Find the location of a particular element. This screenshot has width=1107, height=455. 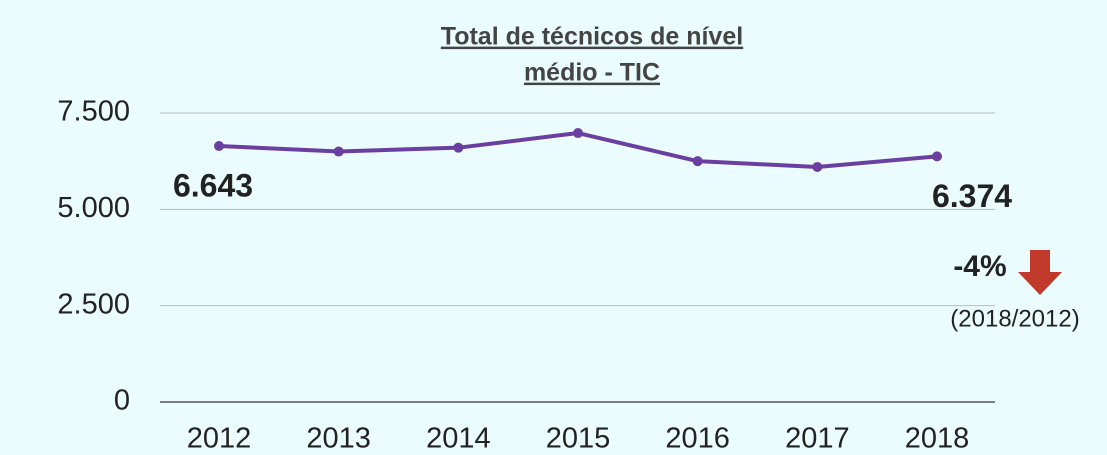

x-tick-label: 2018 is located at coordinates (937, 439).